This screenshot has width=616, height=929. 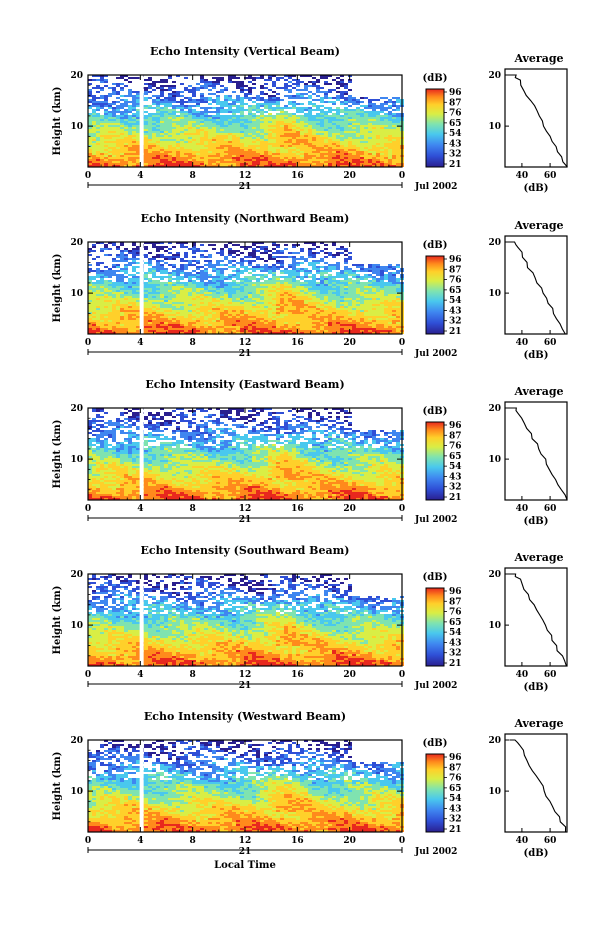 I want to click on x-tick-label: 12, so click(x=245, y=176).